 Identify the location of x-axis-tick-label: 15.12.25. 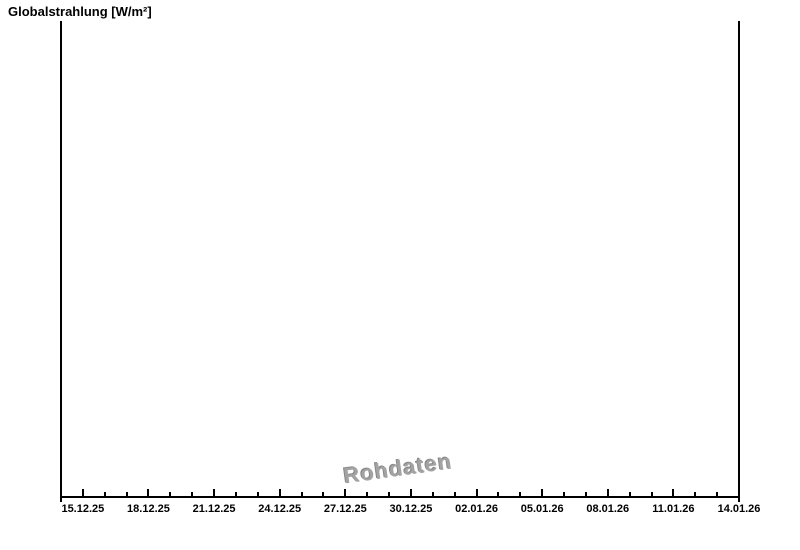
(83, 509).